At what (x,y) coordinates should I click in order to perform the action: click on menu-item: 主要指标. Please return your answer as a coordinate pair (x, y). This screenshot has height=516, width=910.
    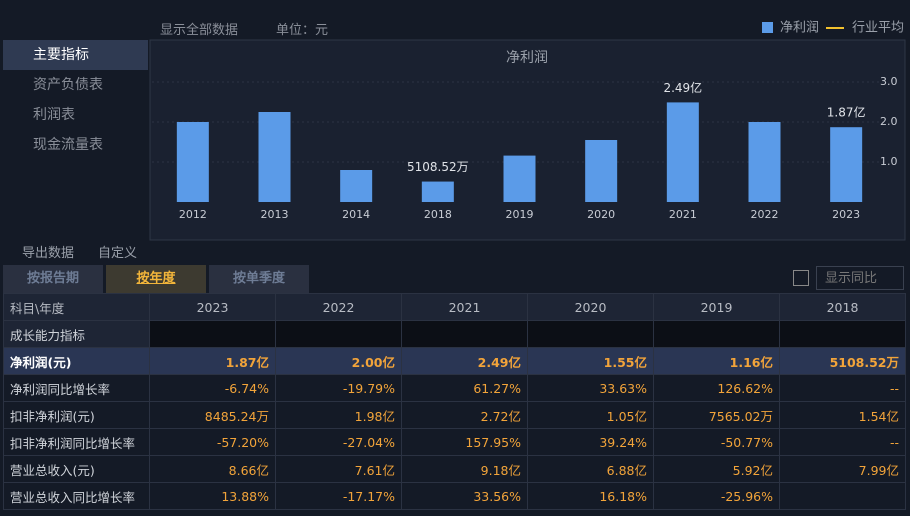
    Looking at the image, I should click on (75, 55).